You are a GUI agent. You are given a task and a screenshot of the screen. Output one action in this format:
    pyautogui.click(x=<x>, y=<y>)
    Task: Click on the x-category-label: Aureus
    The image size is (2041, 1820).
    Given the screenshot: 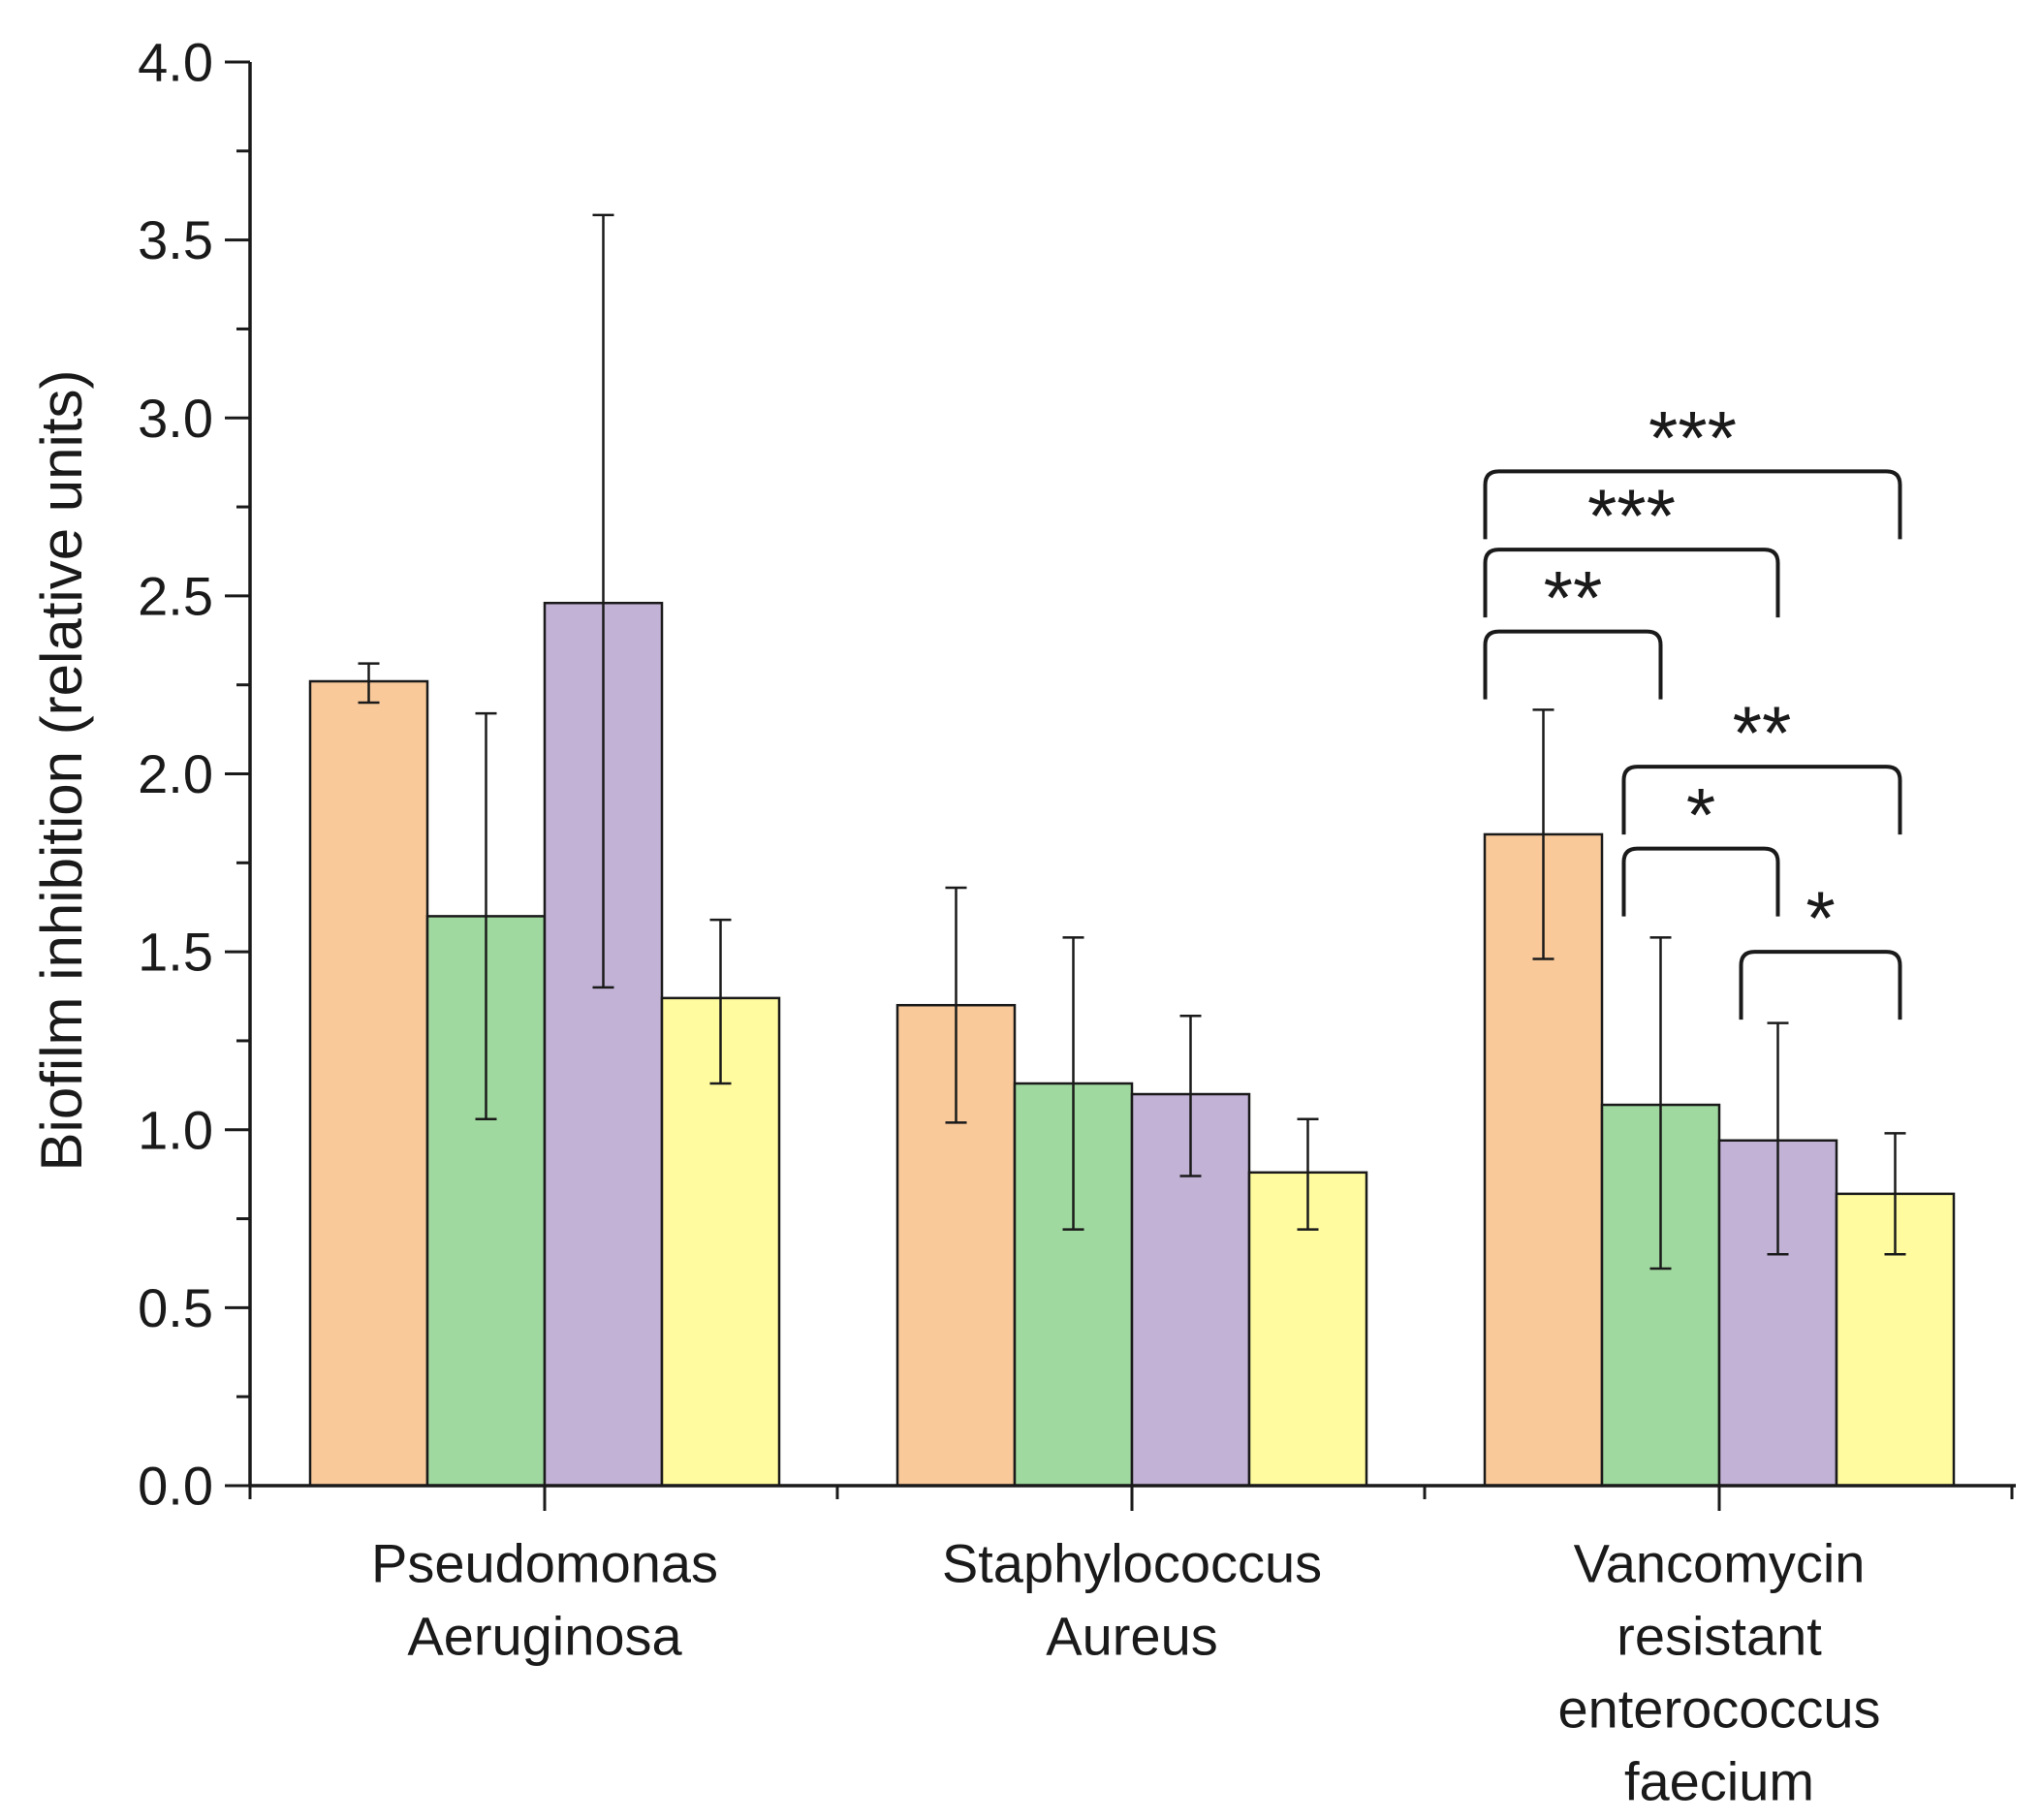 What is the action you would take?
    pyautogui.click(x=1131, y=1637)
    